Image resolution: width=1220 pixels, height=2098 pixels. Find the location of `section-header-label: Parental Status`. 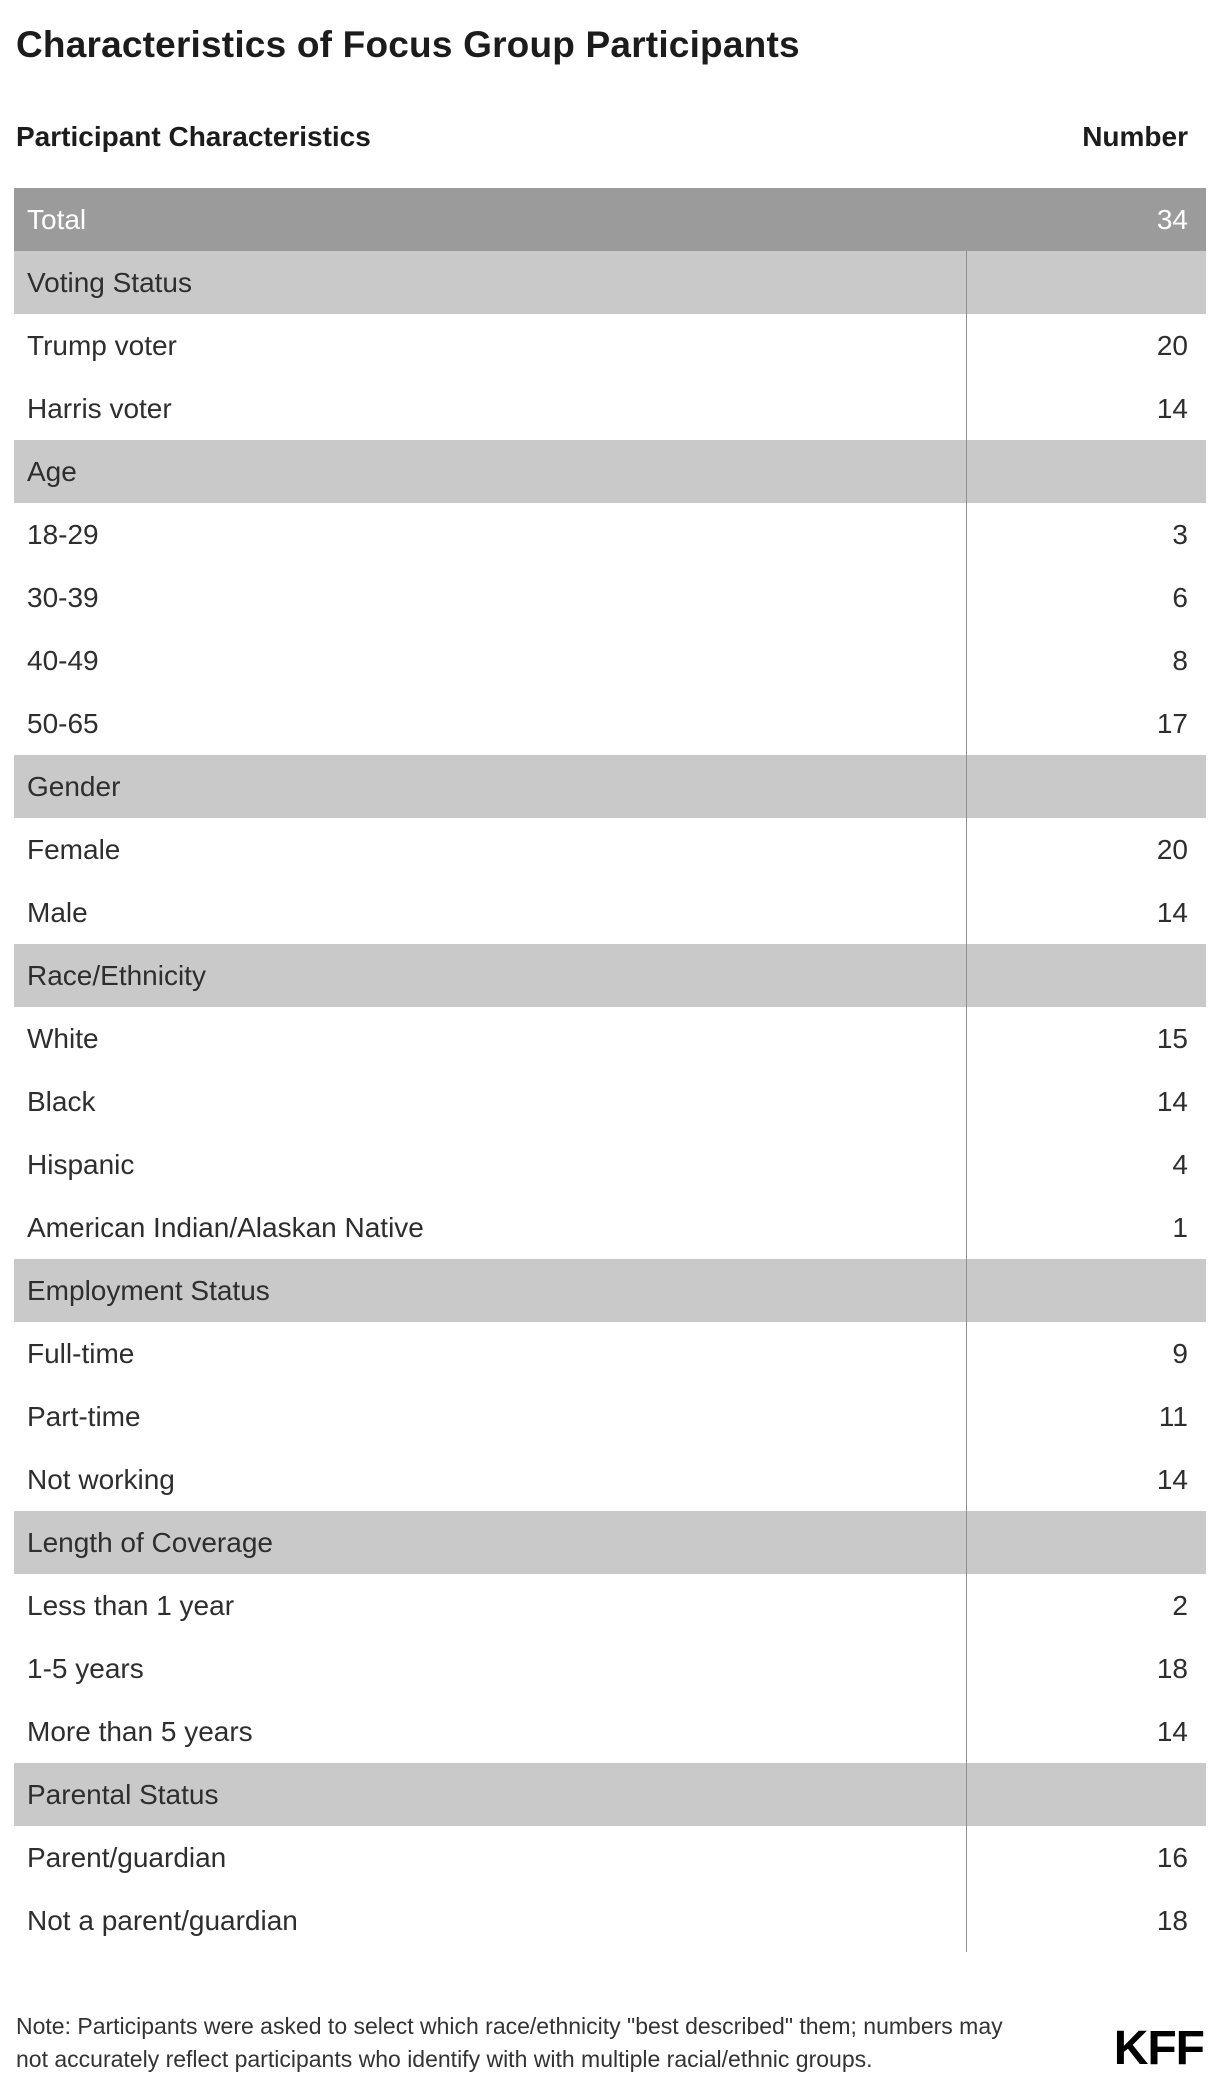

section-header-label: Parental Status is located at coordinates (123, 1794).